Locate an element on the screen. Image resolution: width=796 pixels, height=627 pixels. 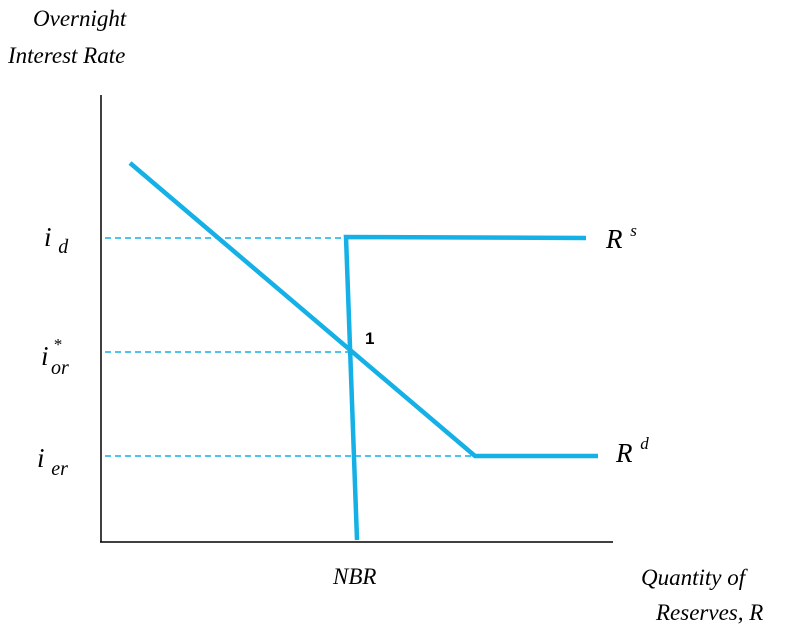
tick-i-or-sub: or is located at coordinates (60, 368).